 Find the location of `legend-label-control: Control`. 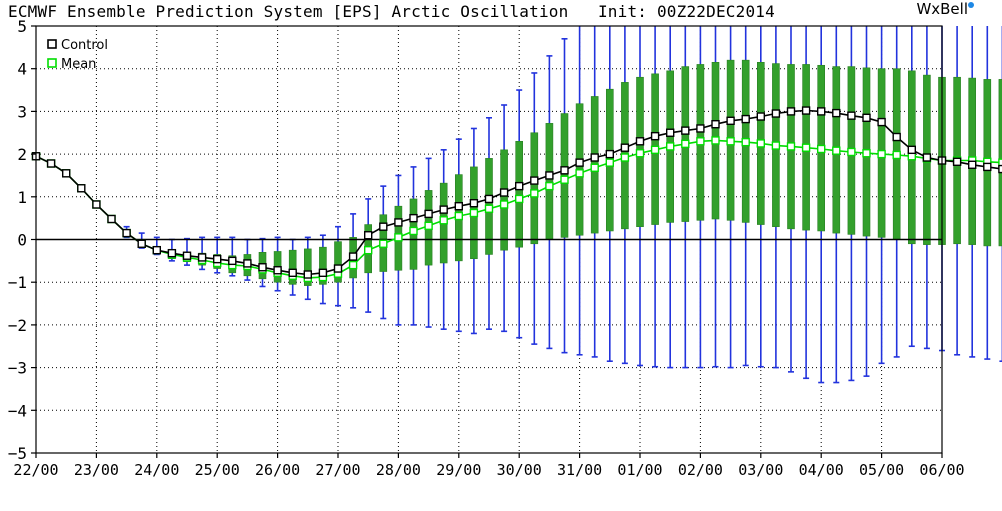

legend-label-control: Control is located at coordinates (84, 45).